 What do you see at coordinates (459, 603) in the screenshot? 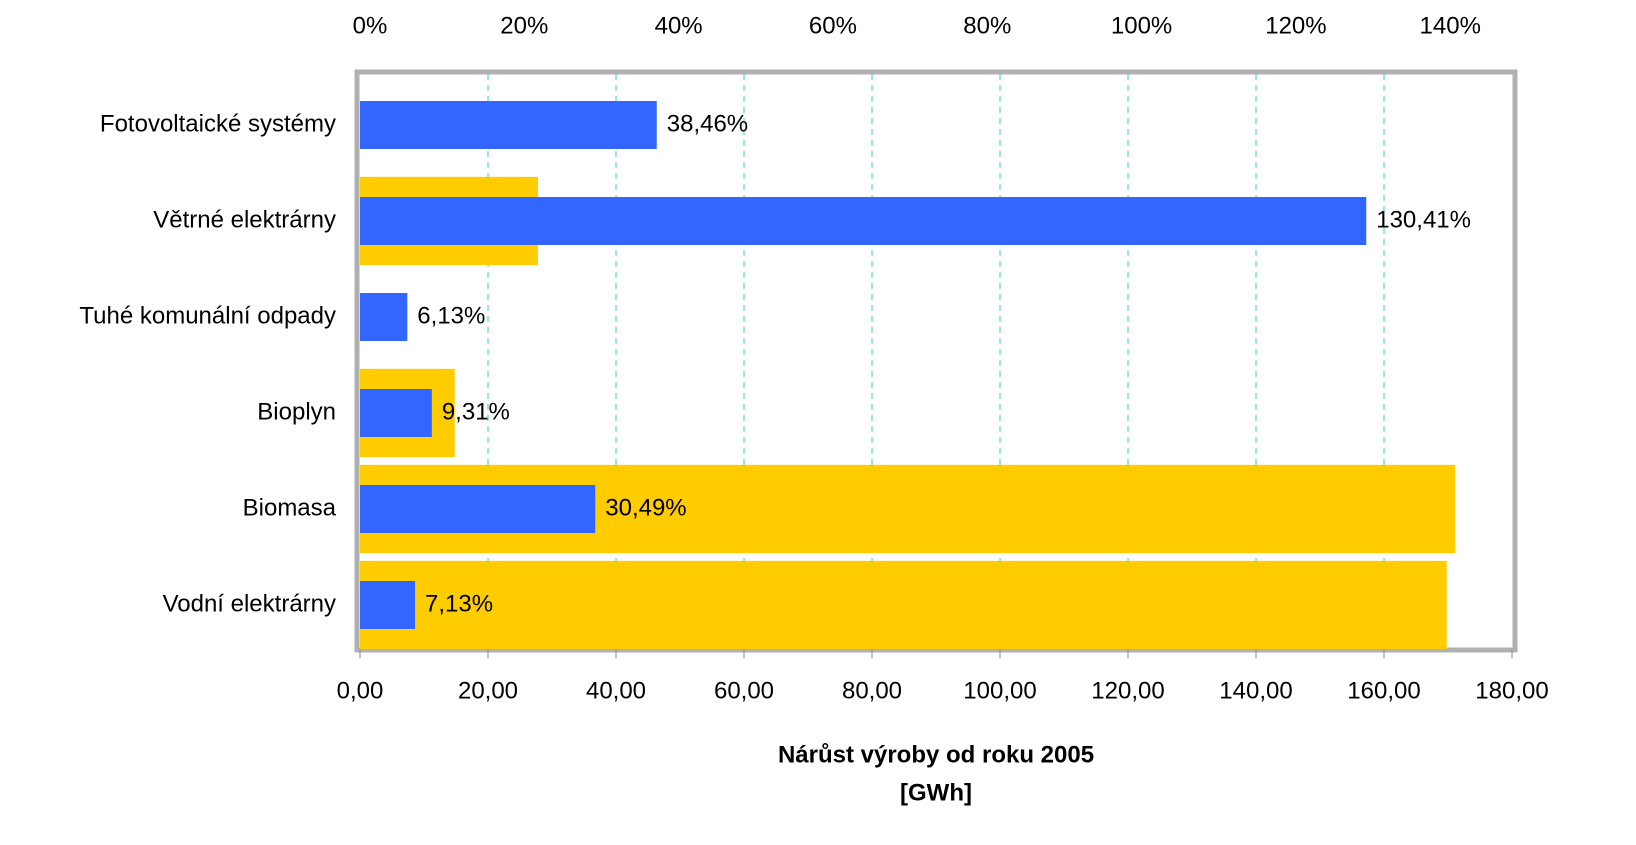
I see `data-label: 7,13%` at bounding box center [459, 603].